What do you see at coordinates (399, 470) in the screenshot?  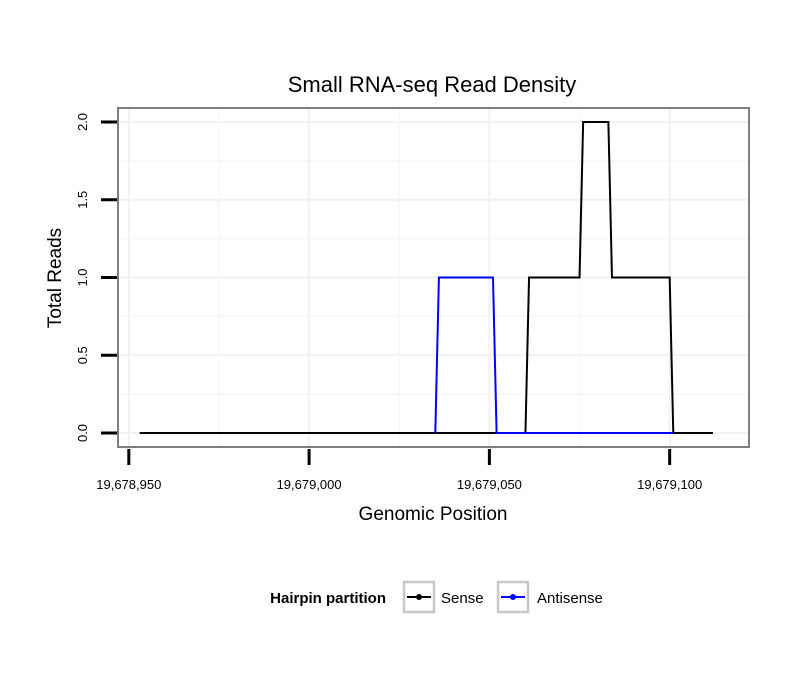 I see `x-axis: 19,678,950 19,679,000 19,679,050 19,679,100` at bounding box center [399, 470].